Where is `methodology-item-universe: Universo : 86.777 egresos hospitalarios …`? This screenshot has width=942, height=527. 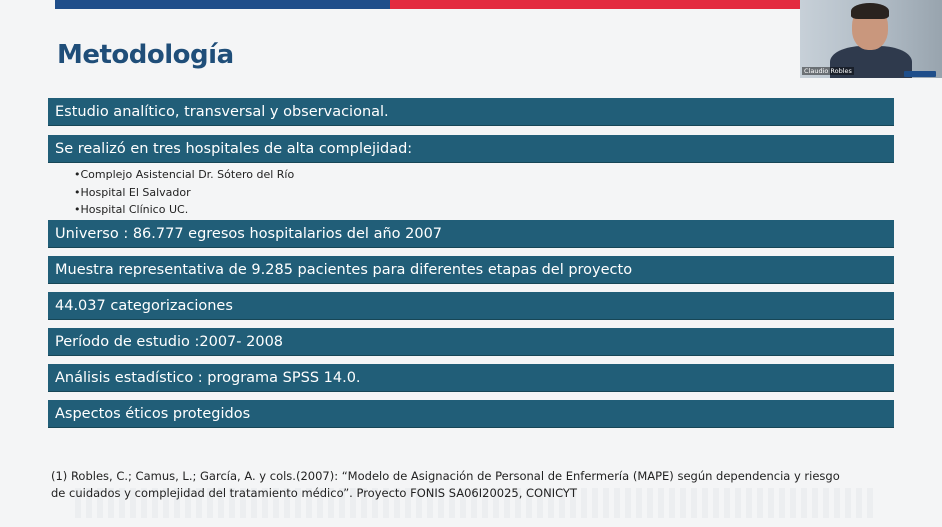 methodology-item-universe: Universo : 86.777 egresos hospitalarios … is located at coordinates (471, 234).